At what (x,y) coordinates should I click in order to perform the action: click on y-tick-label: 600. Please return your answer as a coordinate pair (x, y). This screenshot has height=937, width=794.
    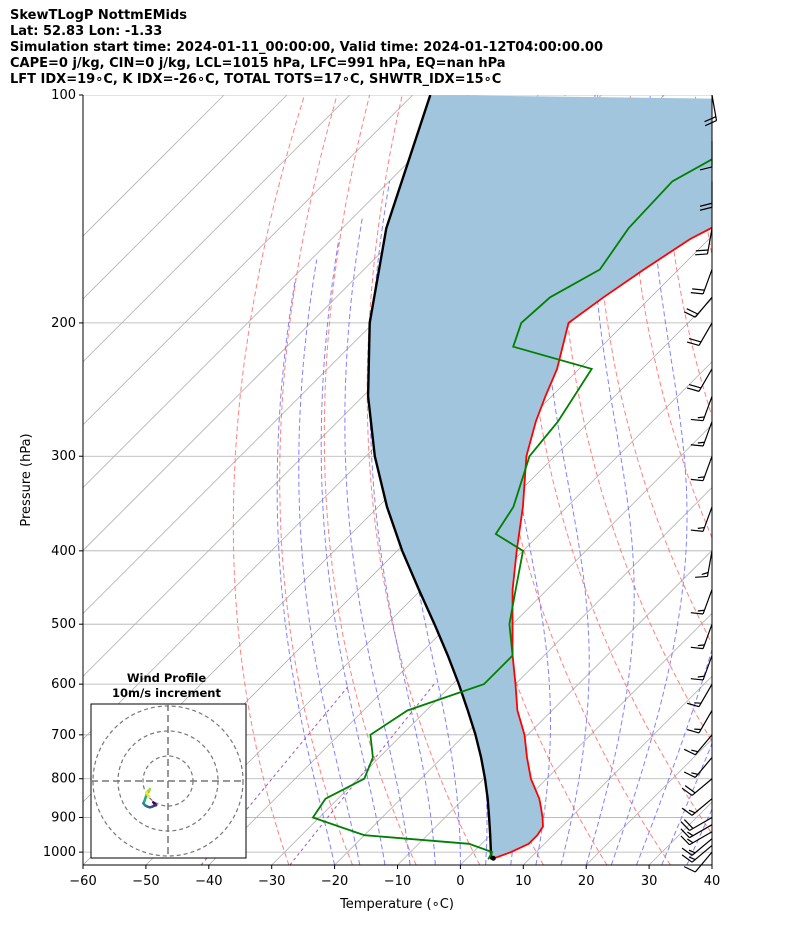
    Looking at the image, I should click on (63, 684).